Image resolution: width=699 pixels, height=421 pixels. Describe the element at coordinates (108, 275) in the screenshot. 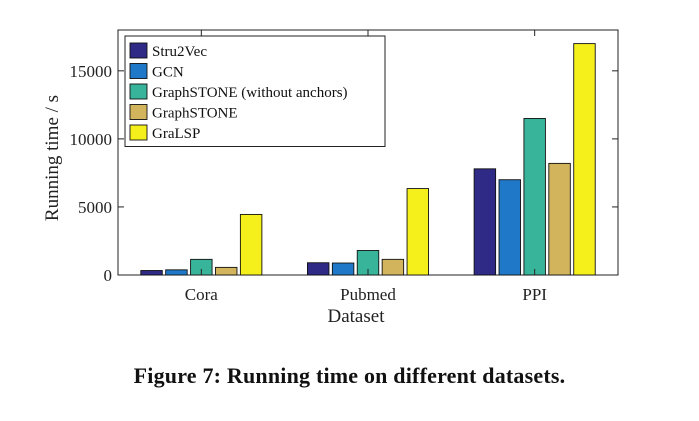

I see `y-tick-label: 0` at that location.